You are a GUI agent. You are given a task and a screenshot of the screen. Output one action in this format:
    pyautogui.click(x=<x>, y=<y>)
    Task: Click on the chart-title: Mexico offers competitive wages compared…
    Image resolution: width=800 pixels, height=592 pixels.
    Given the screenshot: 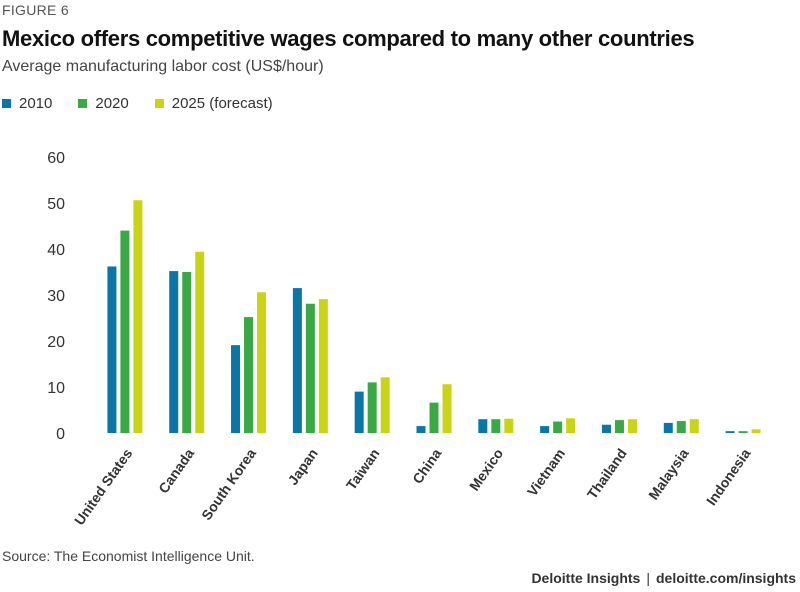 What is the action you would take?
    pyautogui.click(x=348, y=38)
    